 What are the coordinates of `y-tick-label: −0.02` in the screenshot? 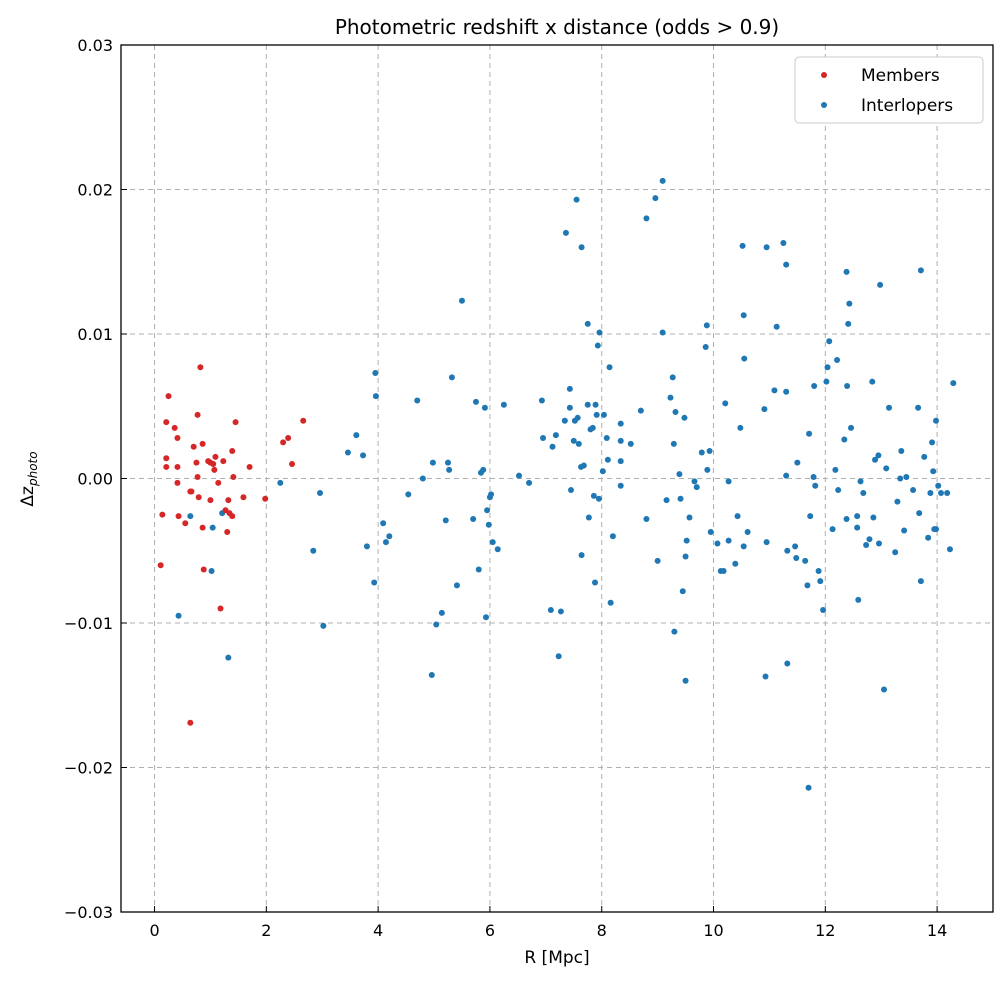 It's located at (88, 768).